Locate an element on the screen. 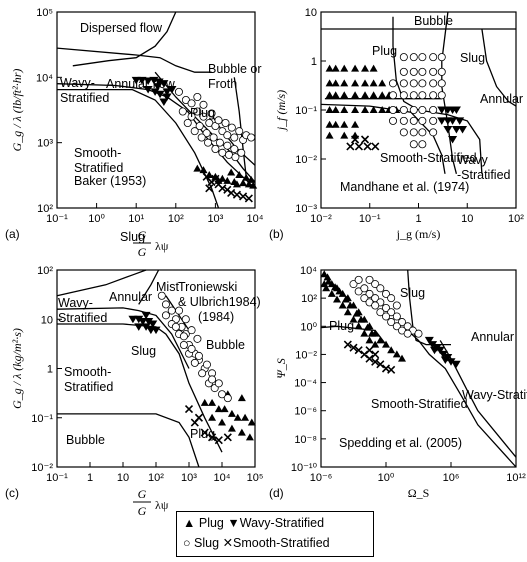 The height and width of the screenshot is (562, 527). y-tick-label: 10⁻¹ is located at coordinates (306, 111).